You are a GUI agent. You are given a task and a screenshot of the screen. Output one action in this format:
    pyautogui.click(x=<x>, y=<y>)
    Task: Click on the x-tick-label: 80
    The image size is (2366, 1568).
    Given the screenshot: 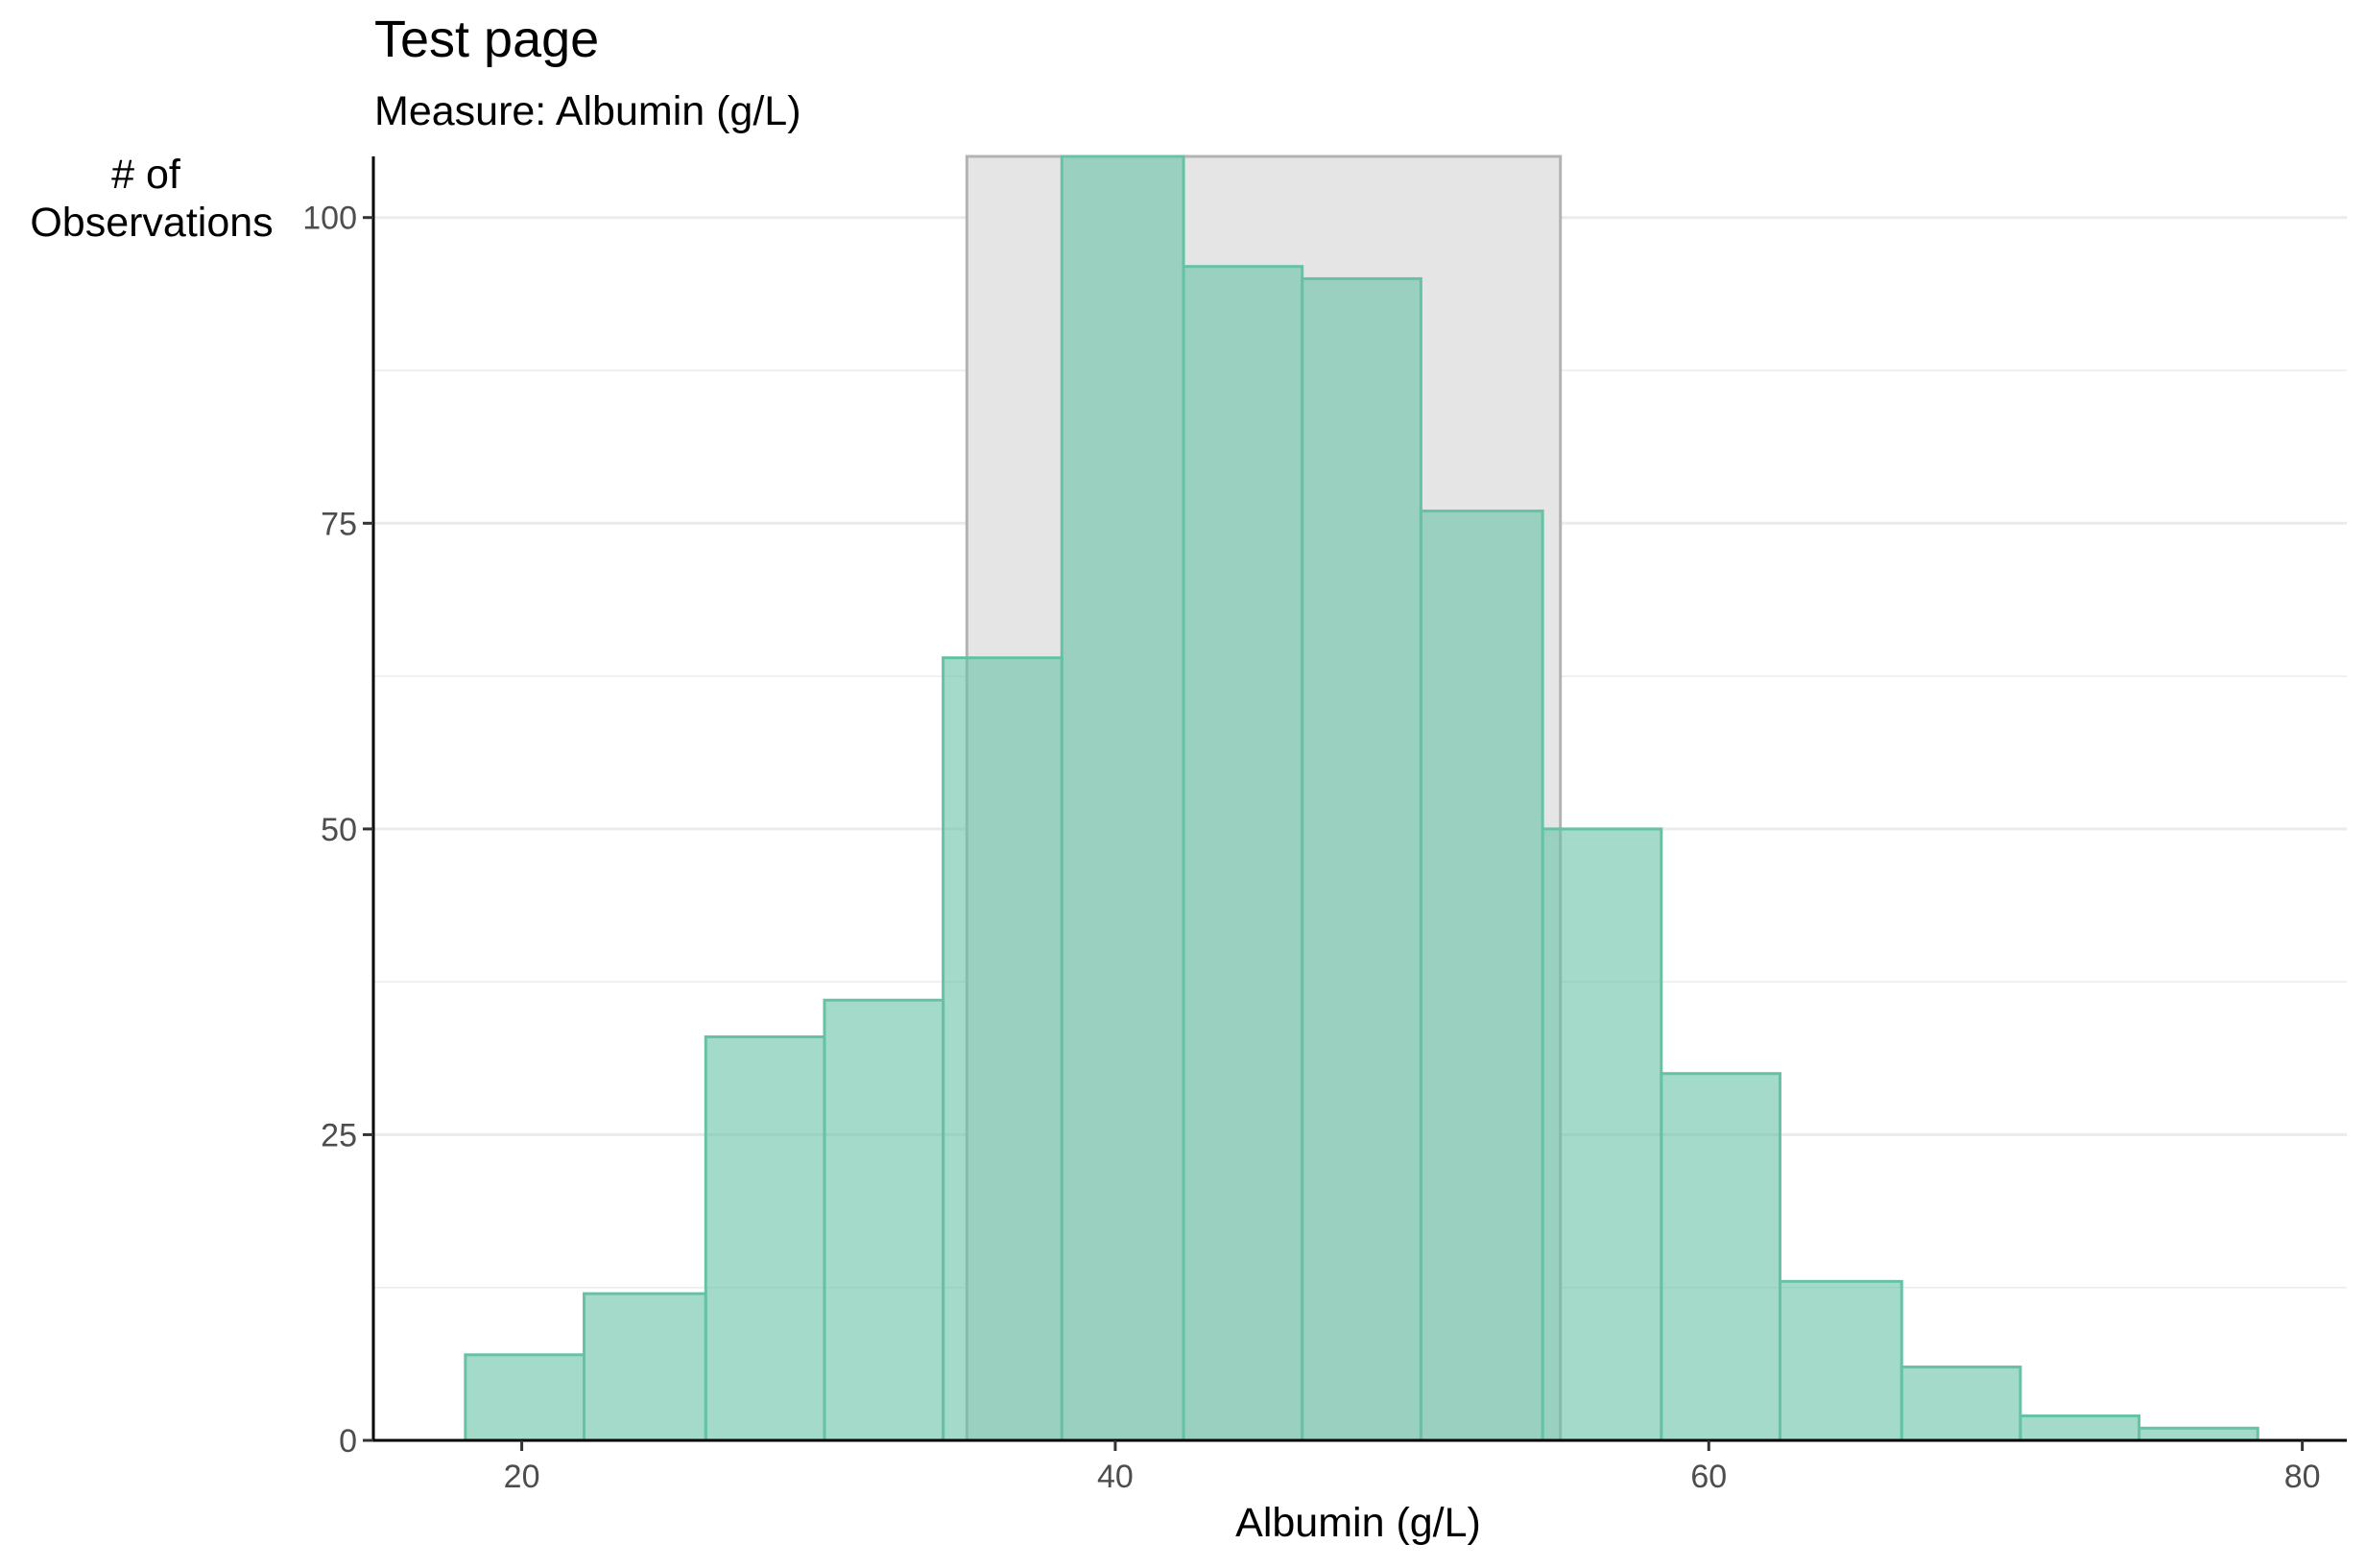 What is the action you would take?
    pyautogui.click(x=2302, y=1477)
    